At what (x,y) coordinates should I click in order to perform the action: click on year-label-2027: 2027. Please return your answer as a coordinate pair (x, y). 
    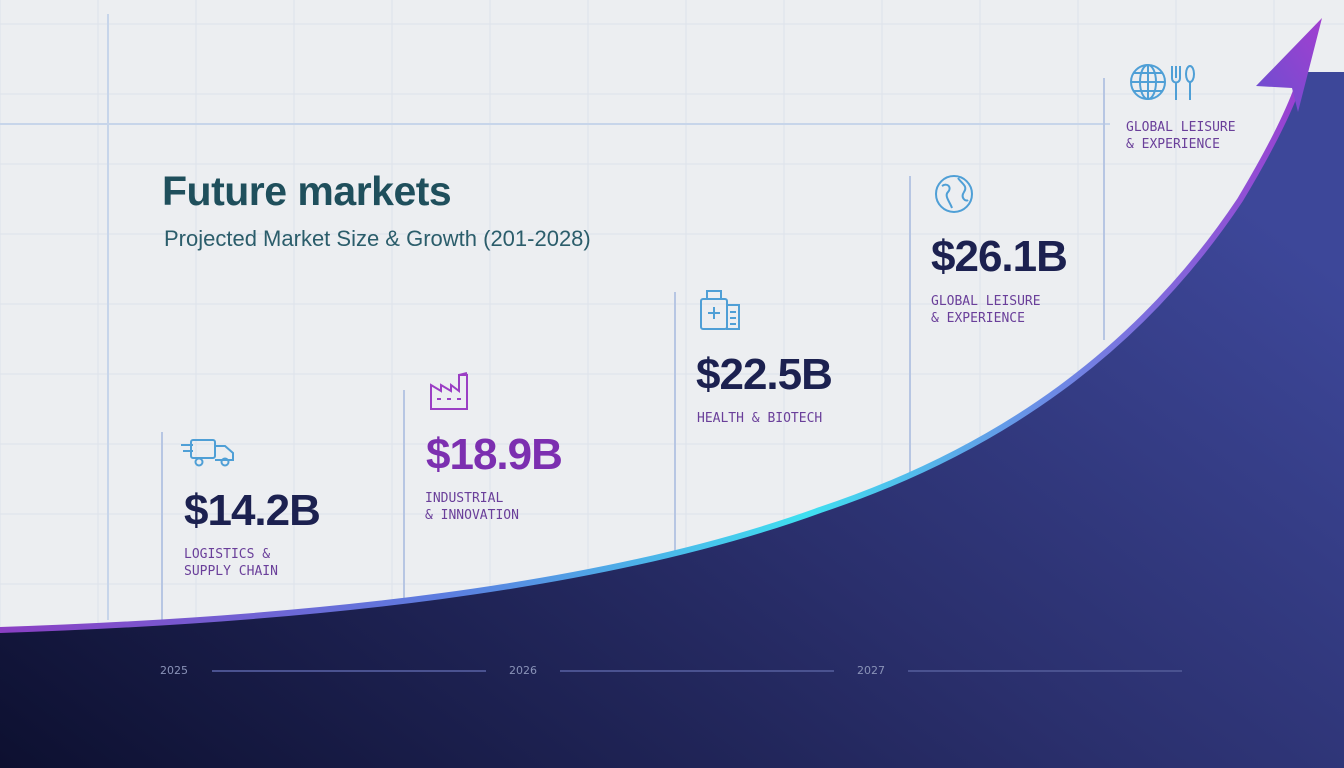
    Looking at the image, I should click on (871, 670).